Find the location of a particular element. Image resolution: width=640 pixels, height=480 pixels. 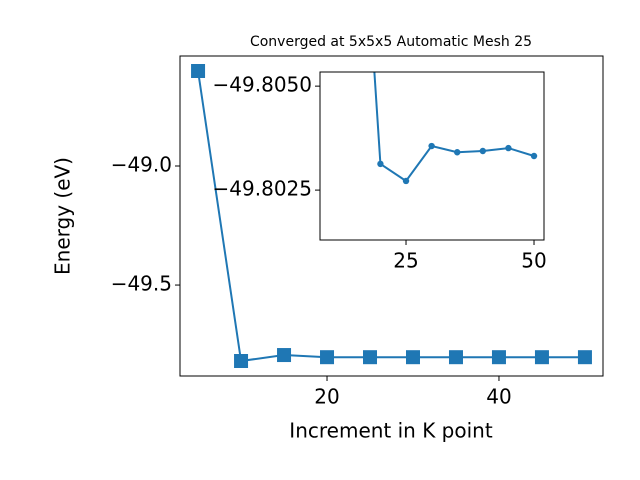

y-tick-label: −49.8025 is located at coordinates (262, 189).